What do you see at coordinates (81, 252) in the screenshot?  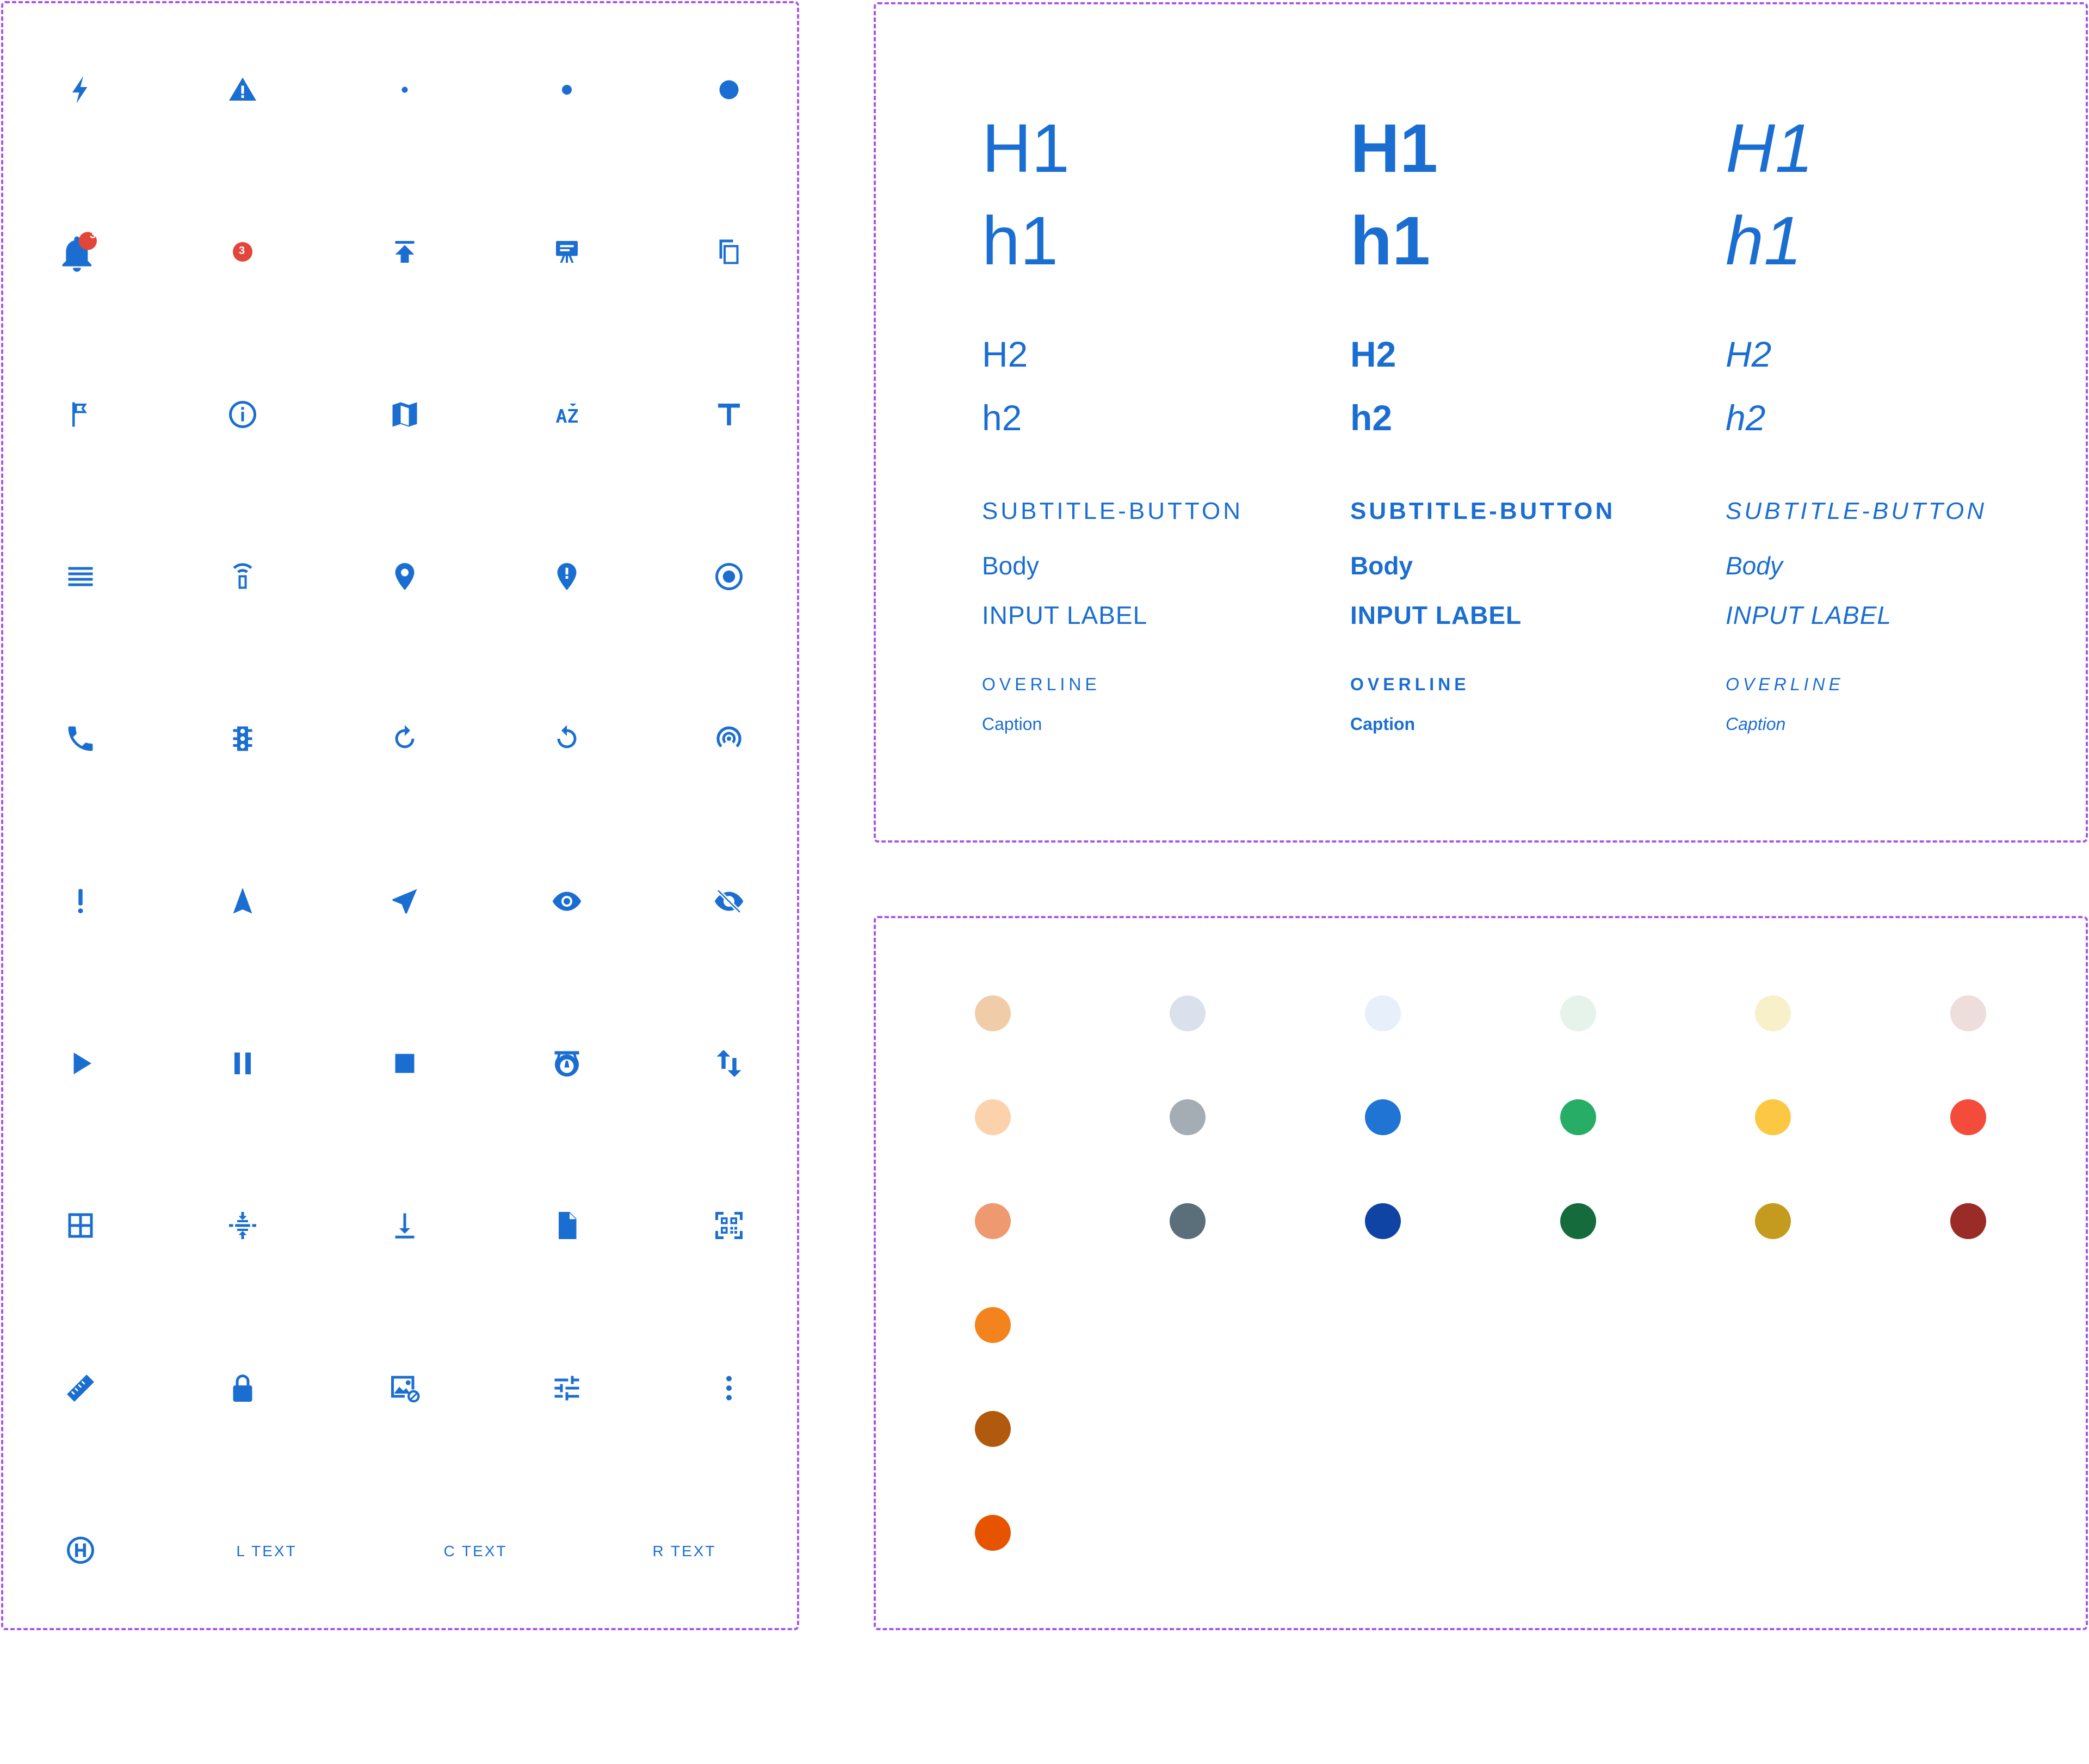 I see `bell-badge-icon: 3` at bounding box center [81, 252].